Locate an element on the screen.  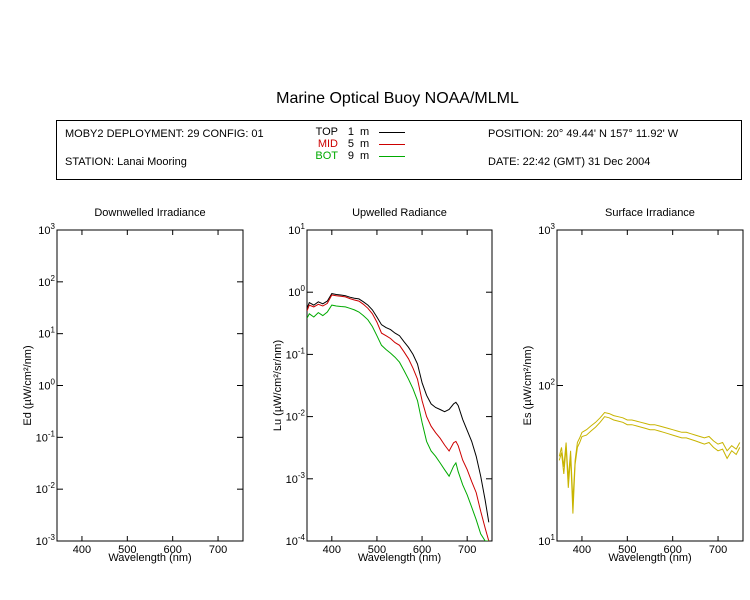
series-line-mid is located at coordinates (398, 417).